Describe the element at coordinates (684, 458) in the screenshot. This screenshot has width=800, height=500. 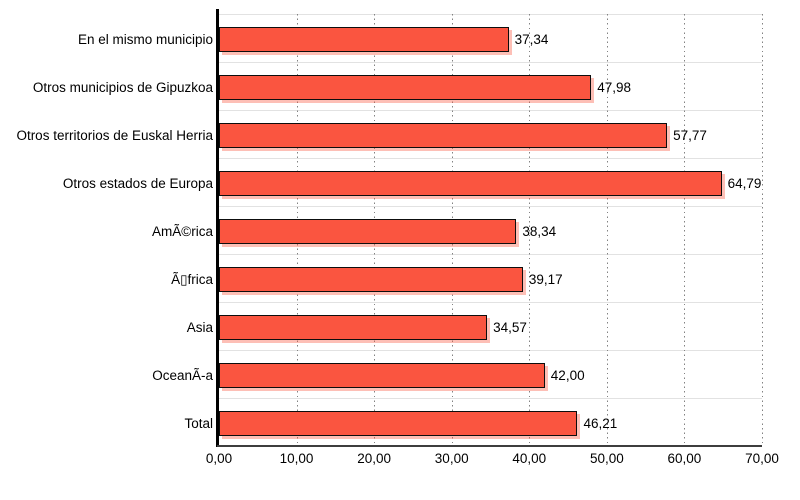
I see `x-tick-label: 60,00` at that location.